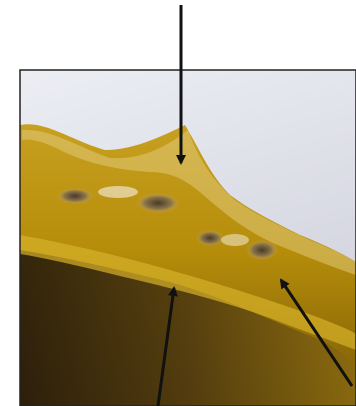 The image size is (356, 406). What do you see at coordinates (316, 332) in the screenshot?
I see `bottom-right-arrow` at bounding box center [316, 332].